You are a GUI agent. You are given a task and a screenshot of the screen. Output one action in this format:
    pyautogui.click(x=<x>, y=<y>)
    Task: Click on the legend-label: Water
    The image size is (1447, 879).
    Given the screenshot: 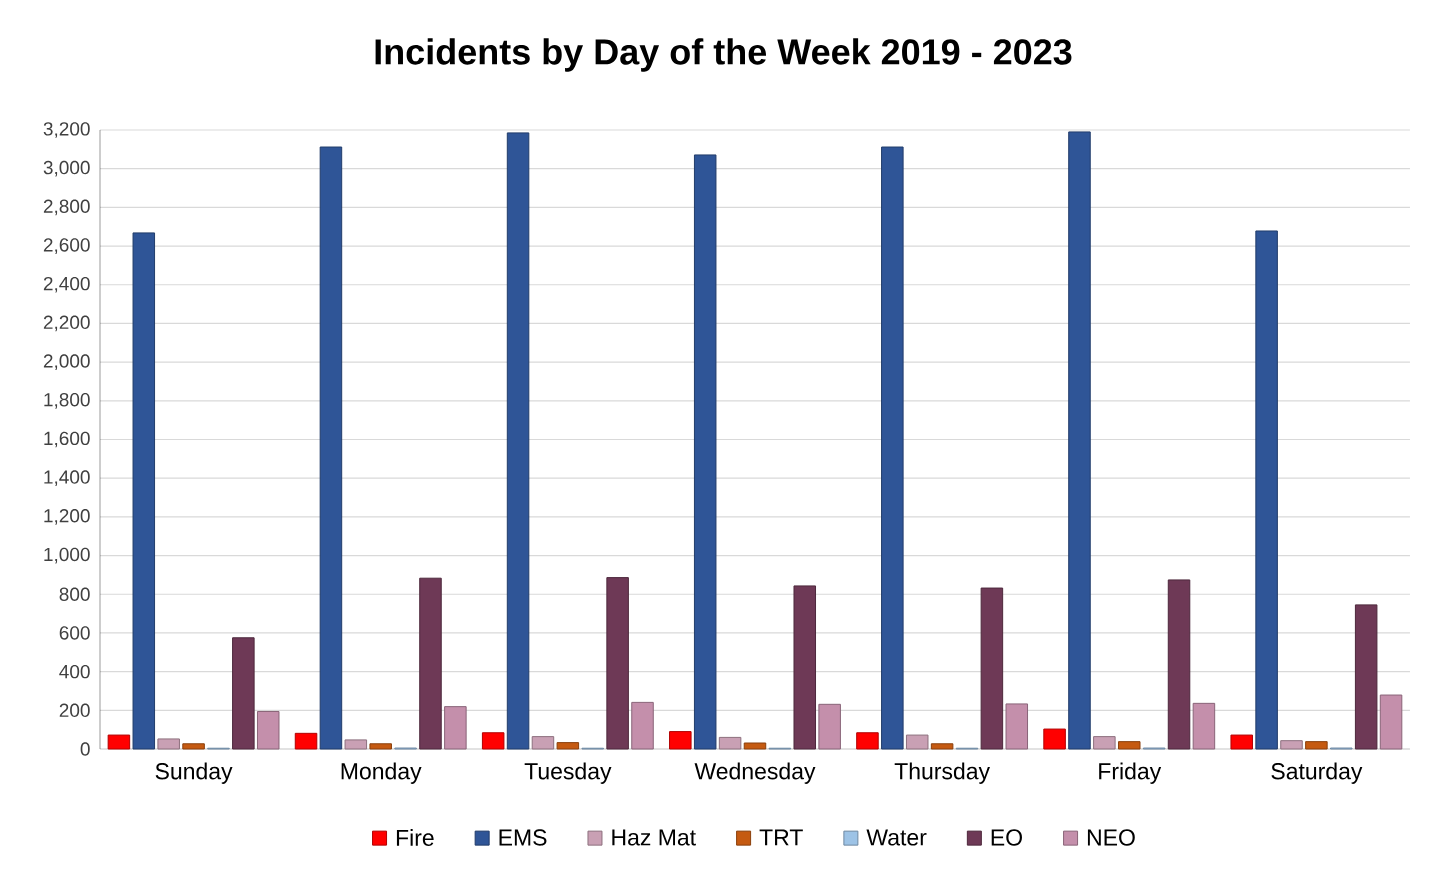 What is the action you would take?
    pyautogui.click(x=896, y=837)
    